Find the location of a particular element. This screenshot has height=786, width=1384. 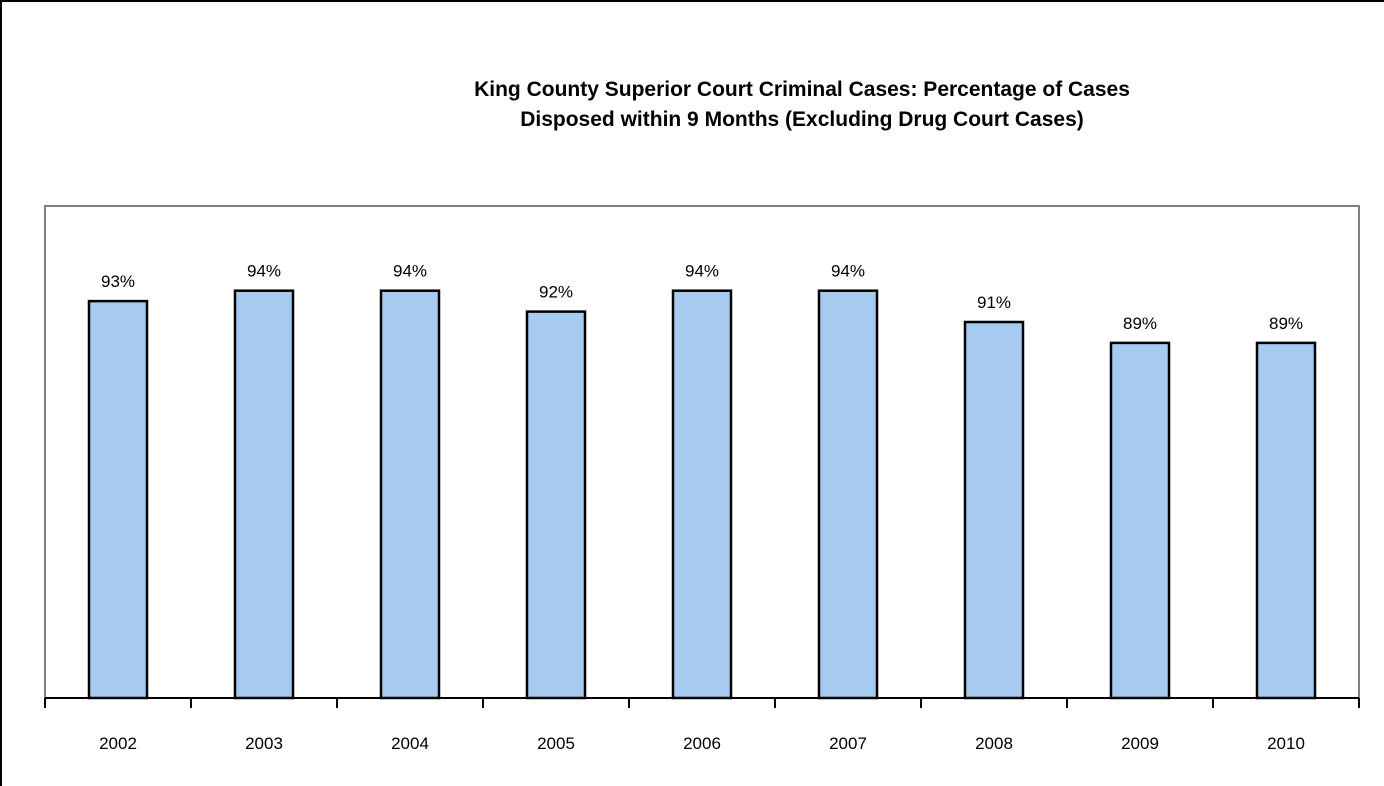

x-ticks-group is located at coordinates (702, 703).